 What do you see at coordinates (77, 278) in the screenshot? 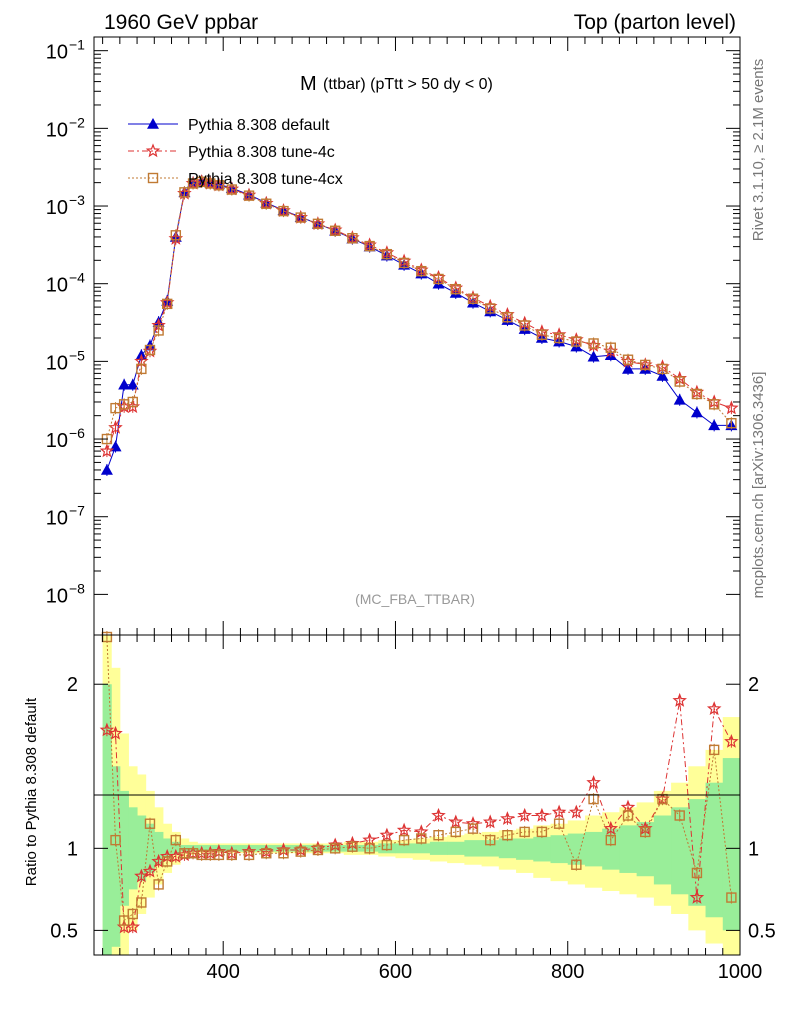
I see `main-y-tick-exponent: −4` at bounding box center [77, 278].